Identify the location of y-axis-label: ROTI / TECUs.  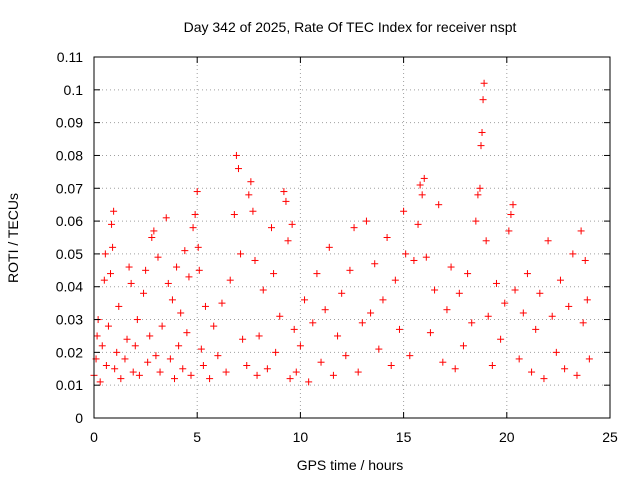
(13, 238).